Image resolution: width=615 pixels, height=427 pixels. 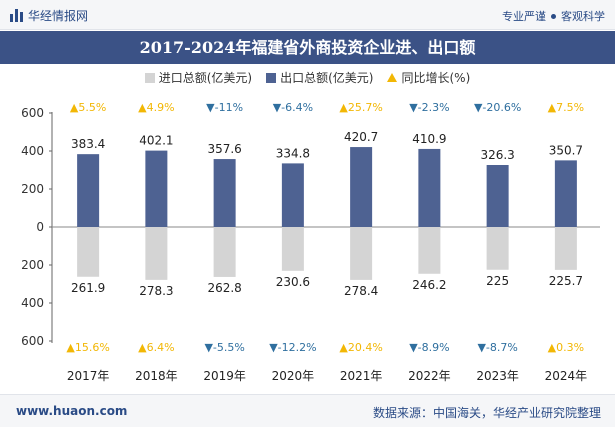 What do you see at coordinates (224, 347) in the screenshot?
I see `import-growth-label: ▼-5.5%` at bounding box center [224, 347].